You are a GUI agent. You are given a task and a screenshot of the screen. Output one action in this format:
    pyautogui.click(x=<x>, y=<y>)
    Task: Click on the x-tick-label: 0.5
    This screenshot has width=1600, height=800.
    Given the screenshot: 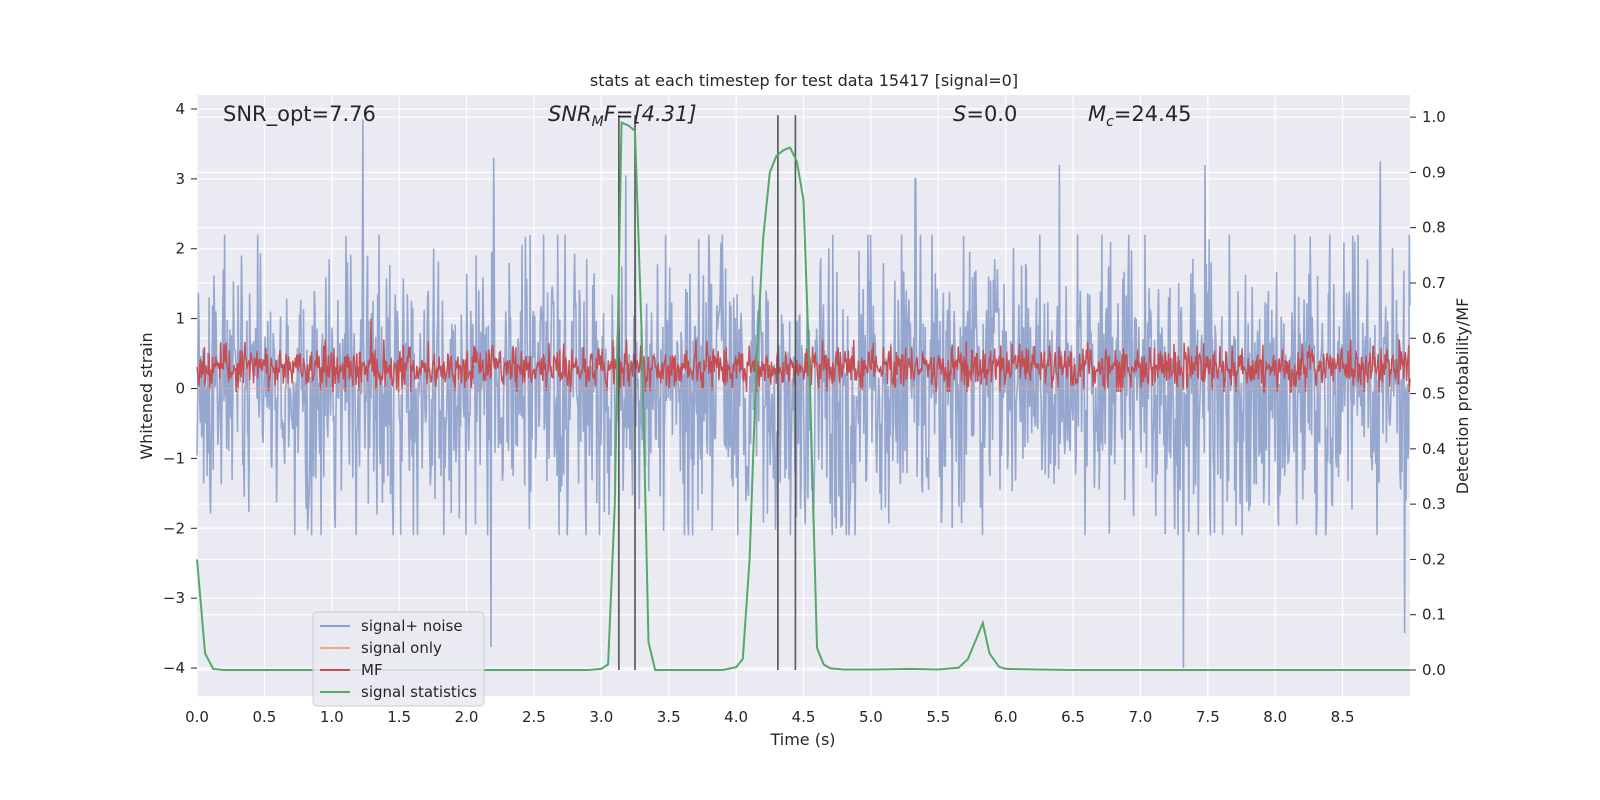 What is the action you would take?
    pyautogui.click(x=264, y=717)
    